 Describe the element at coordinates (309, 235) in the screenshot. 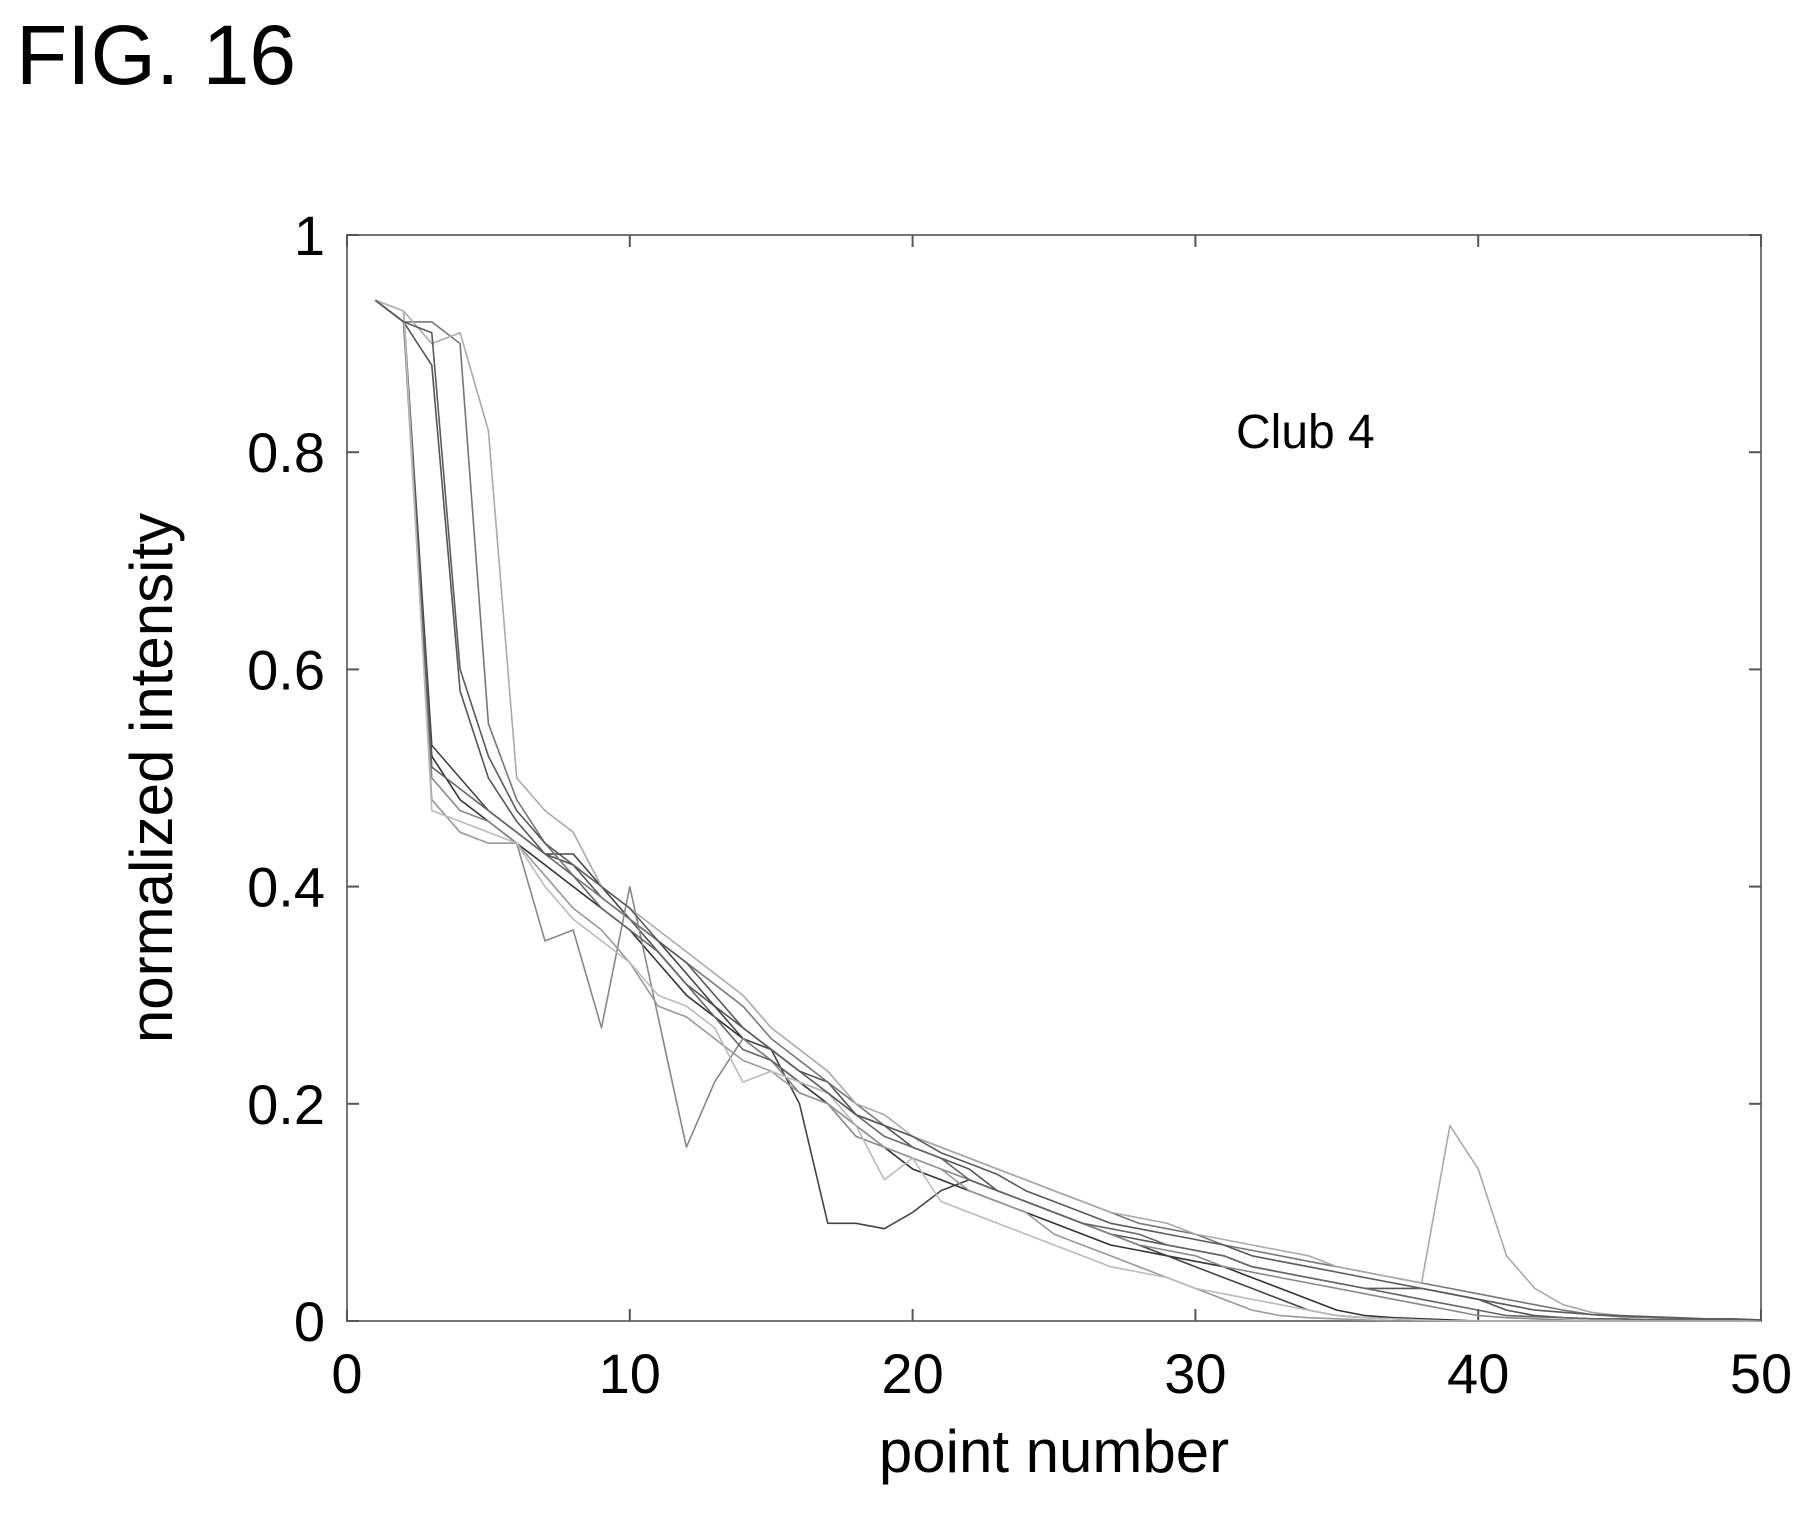

I see `y-tick-label: 1` at that location.